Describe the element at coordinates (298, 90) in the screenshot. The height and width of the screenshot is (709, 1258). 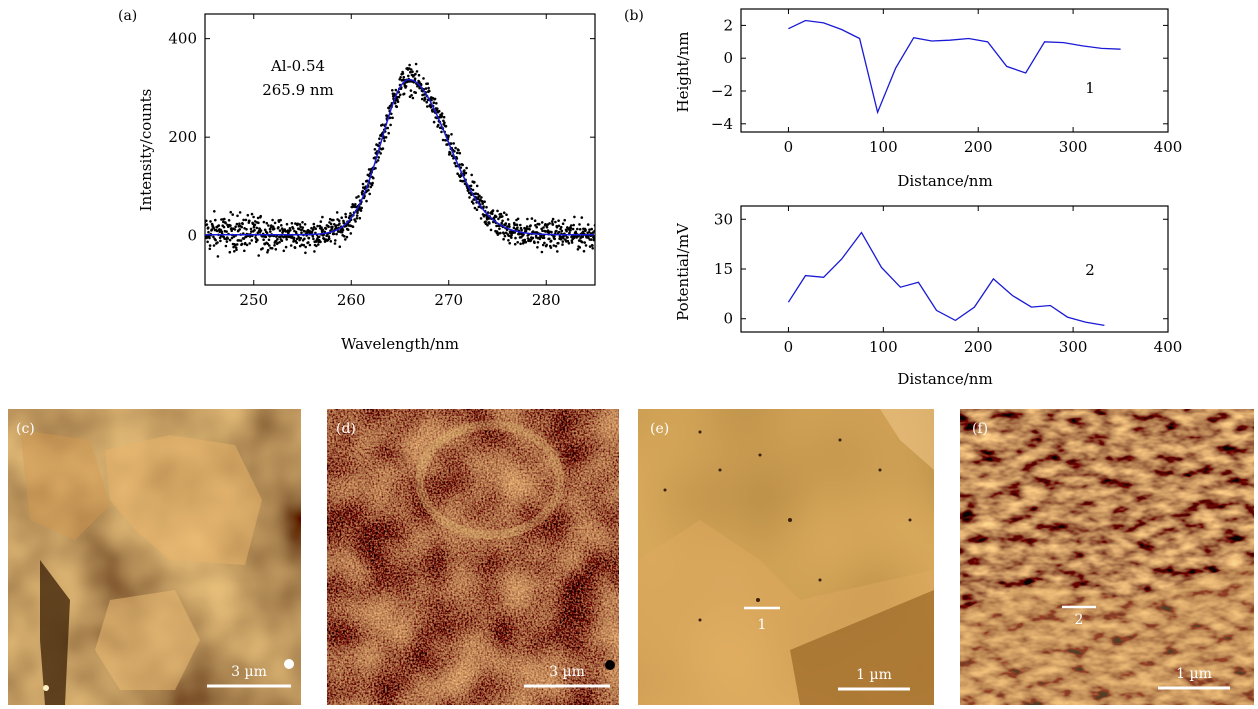
I see `panel-a-annotation-wavelength: 265.9 nm` at that location.